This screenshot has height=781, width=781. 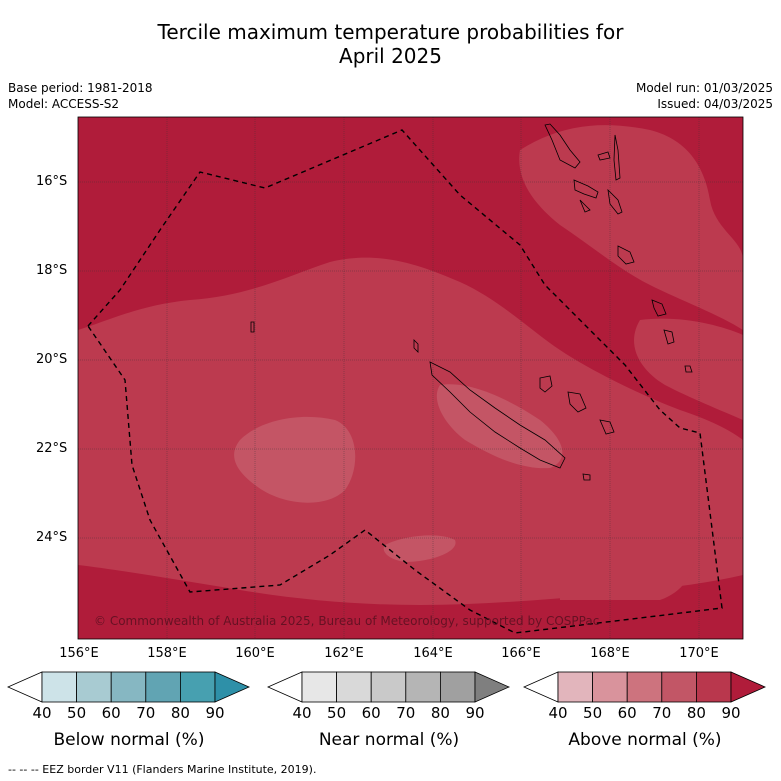 What do you see at coordinates (688, 369) in the screenshot?
I see `prob-70-80-region-ne` at bounding box center [688, 369].